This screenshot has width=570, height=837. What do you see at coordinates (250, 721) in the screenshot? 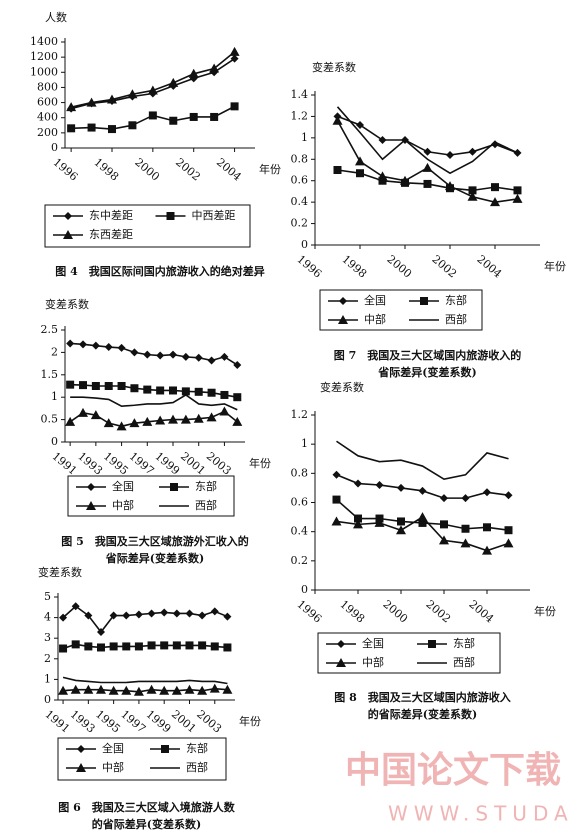
I see `x-axis-label: 年份` at bounding box center [250, 721].